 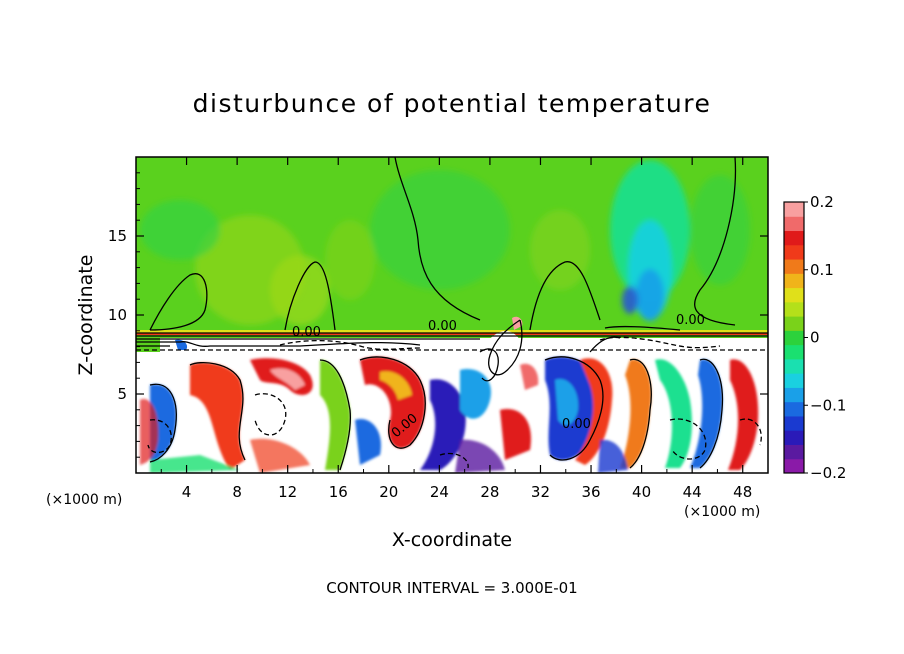 What do you see at coordinates (815, 338) in the screenshot?
I see `colorbar-tick-label: 0` at bounding box center [815, 338].